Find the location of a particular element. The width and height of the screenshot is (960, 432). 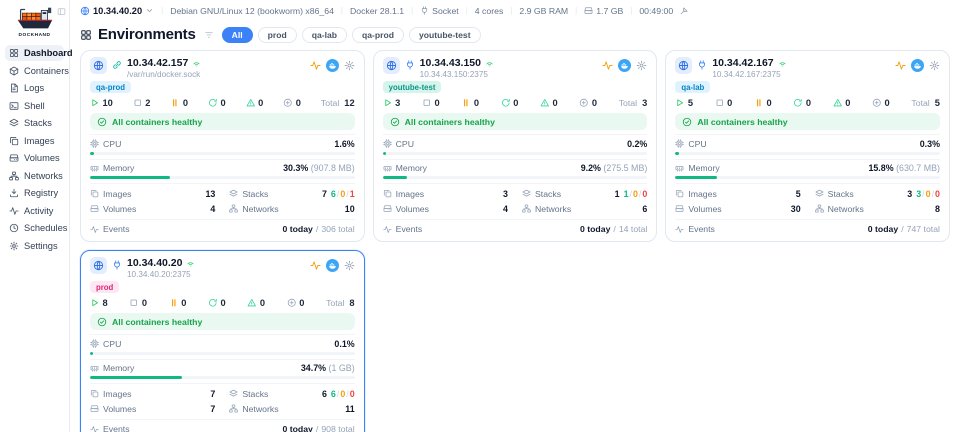

host-address: 10.34.40.20 is located at coordinates (118, 10).